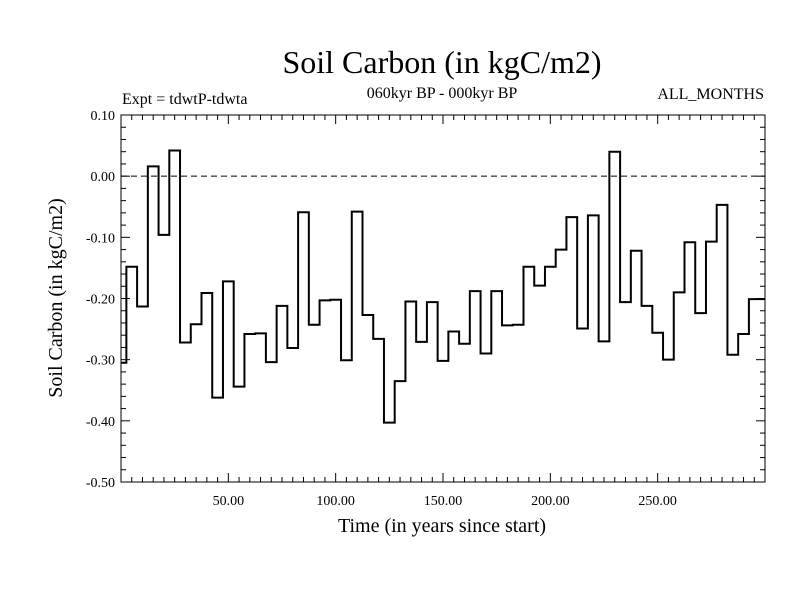  I want to click on chart-title: Soil Carbon (in kgC/m2), so click(441, 62).